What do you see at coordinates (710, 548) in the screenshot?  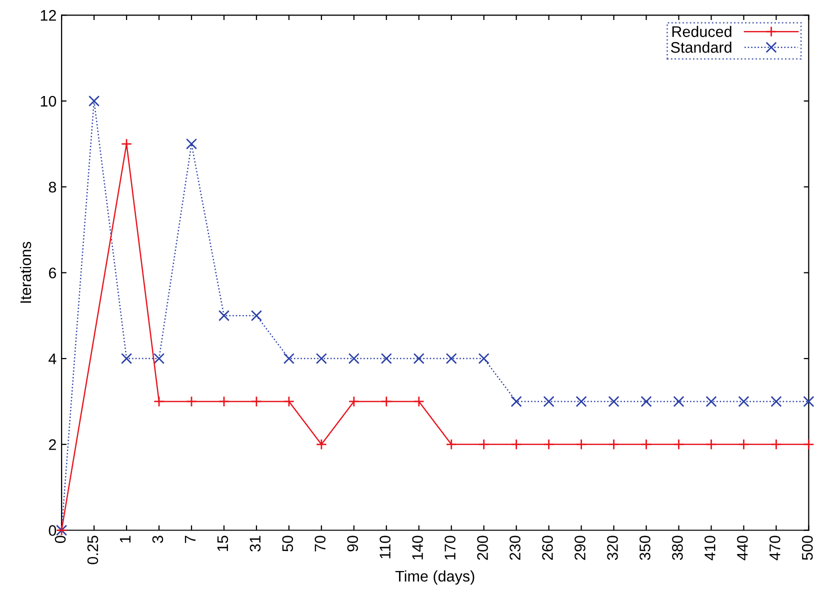 I see `x-tick-label: 410` at bounding box center [710, 548].